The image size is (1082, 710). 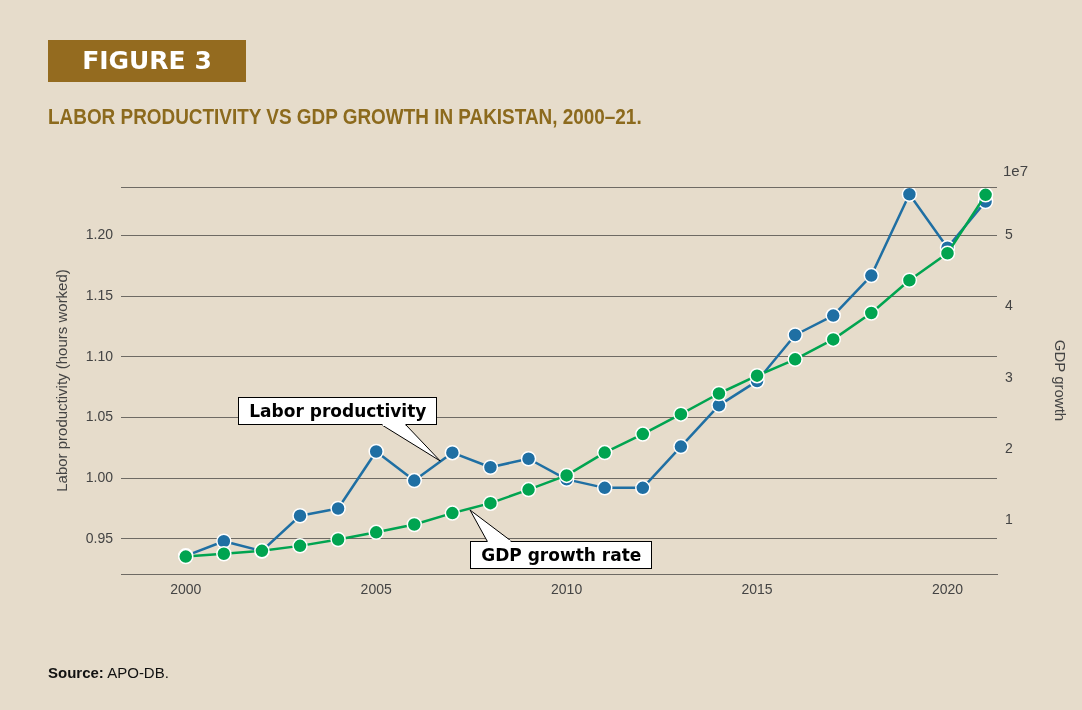 What do you see at coordinates (62, 380) in the screenshot?
I see `y-axis-title: Labor productivity (hours worked)` at bounding box center [62, 380].